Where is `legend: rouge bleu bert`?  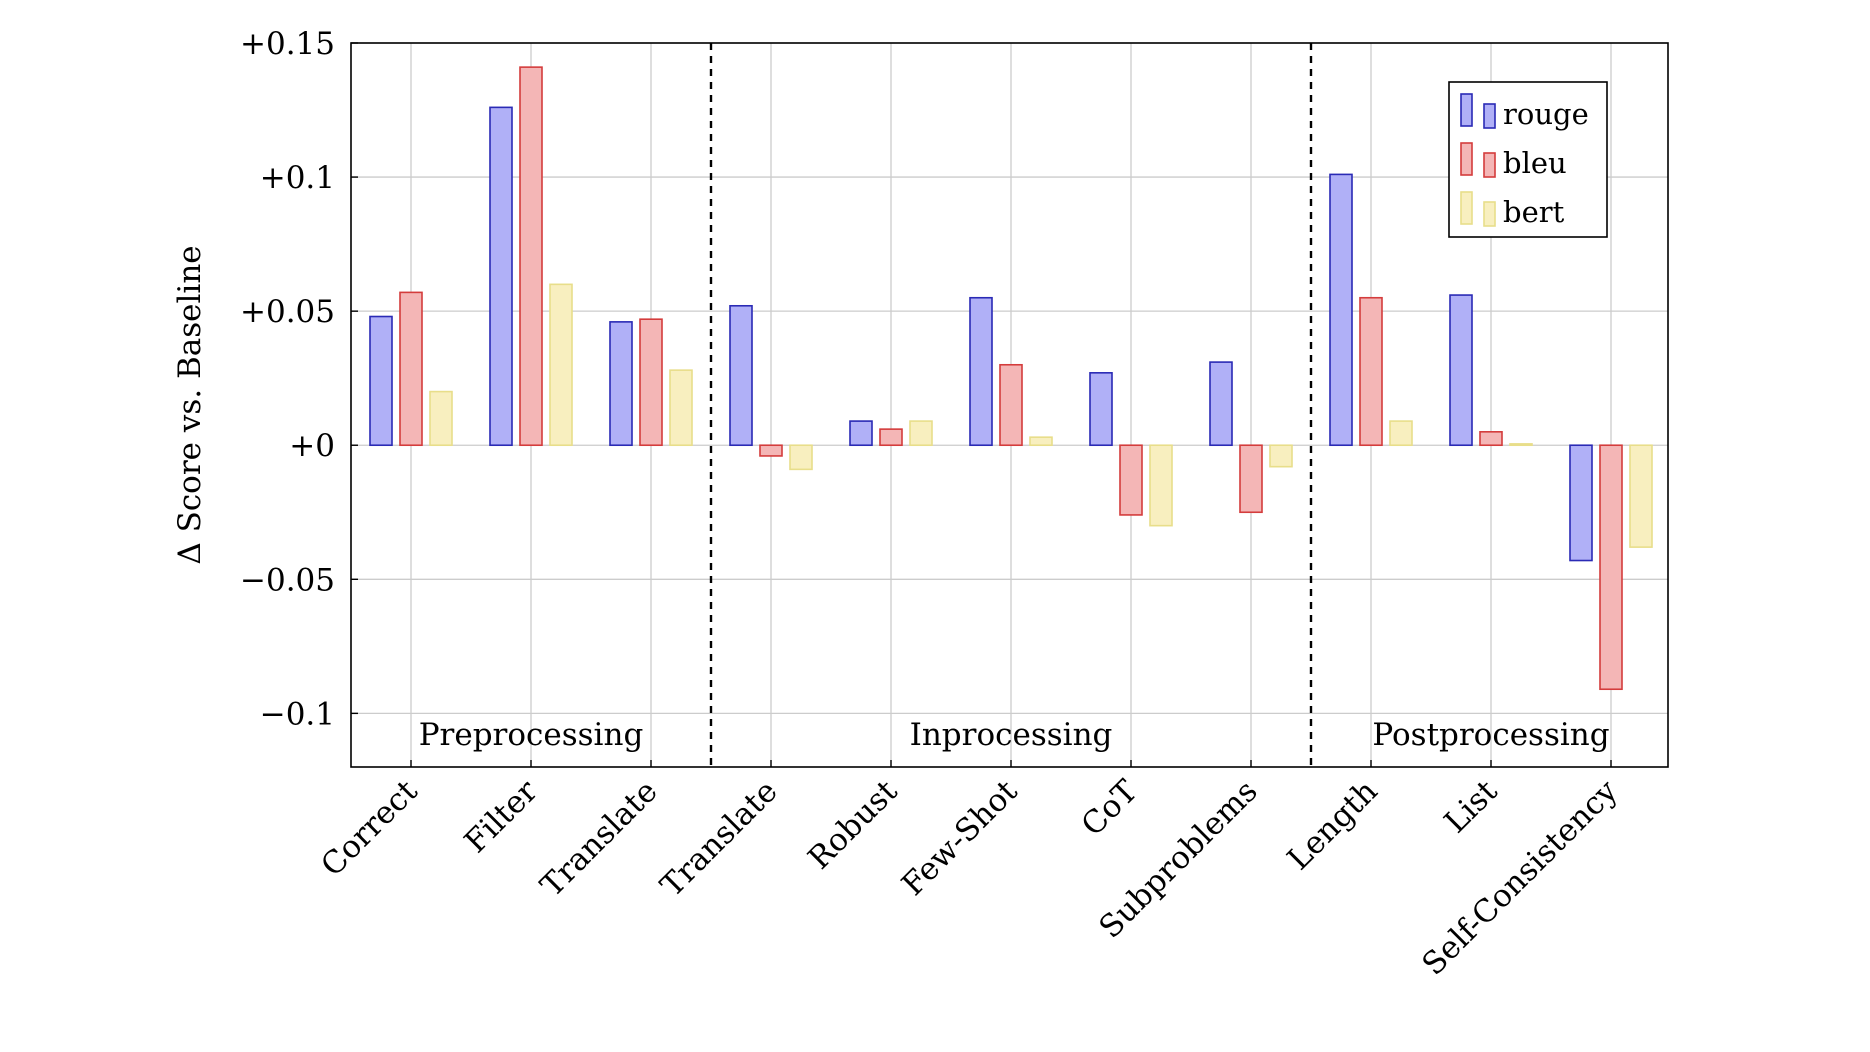
legend: rouge bleu bert is located at coordinates (1528, 159).